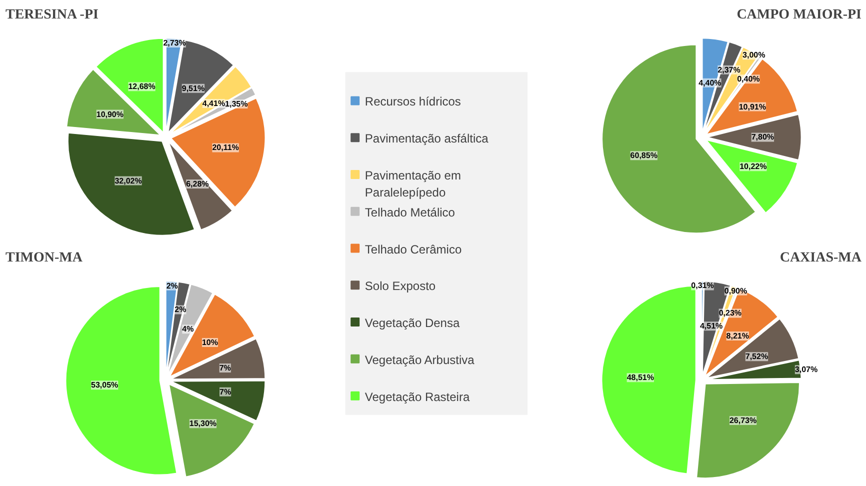 The height and width of the screenshot is (486, 866). I want to click on data-label: 4%, so click(188, 329).